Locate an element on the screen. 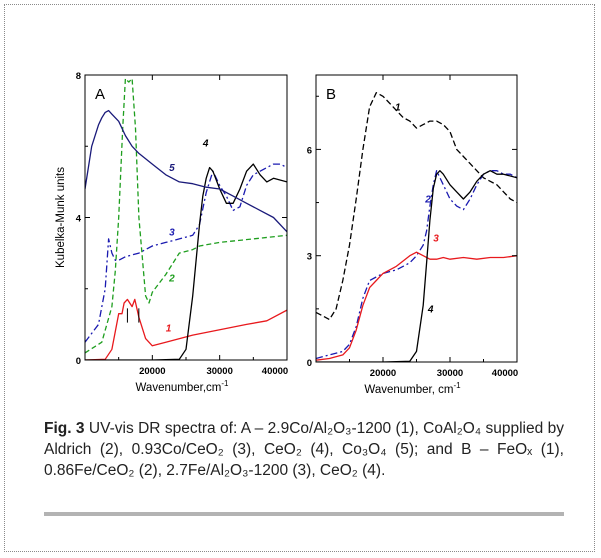 This screenshot has height=558, width=601. panel-a-series-label-4: 4 is located at coordinates (205, 143).